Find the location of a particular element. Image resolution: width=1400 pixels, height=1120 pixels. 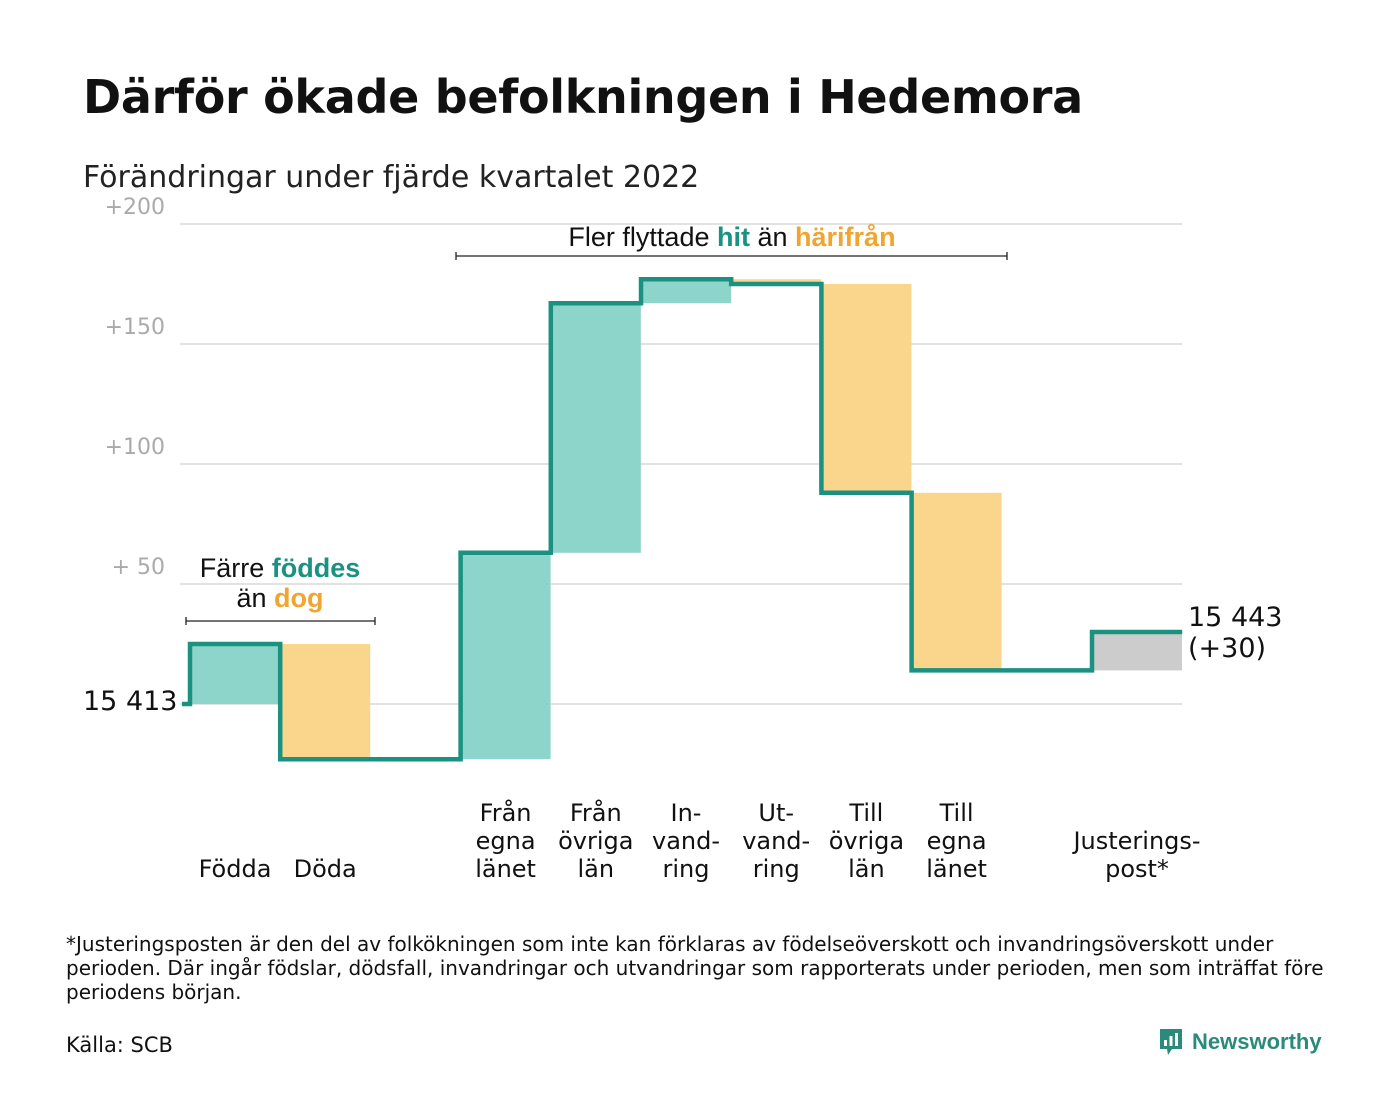

moves-annotation-highlight-in: hit is located at coordinates (733, 237).